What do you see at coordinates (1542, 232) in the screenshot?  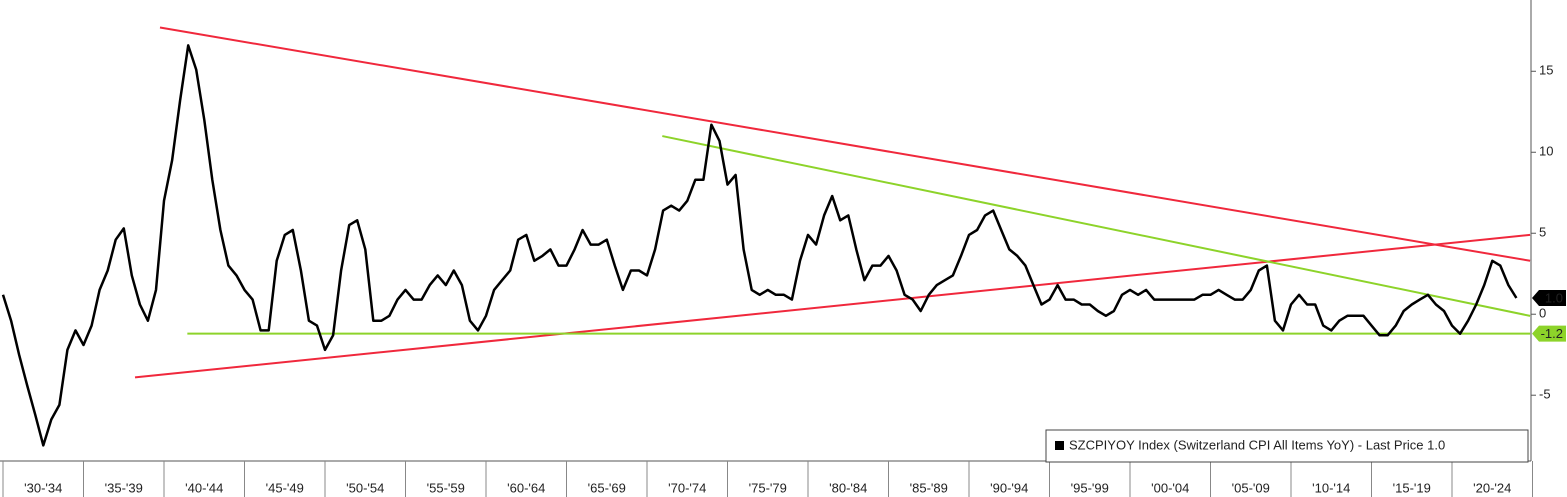 I see `y-tick-label: 5` at bounding box center [1542, 232].